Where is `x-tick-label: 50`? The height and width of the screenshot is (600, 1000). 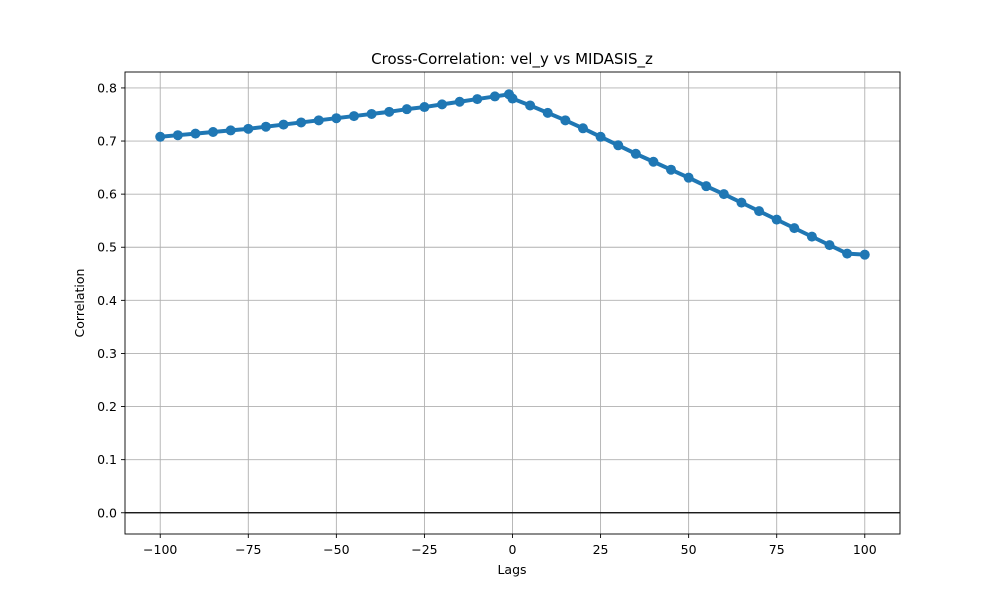 x-tick-label: 50 is located at coordinates (689, 549).